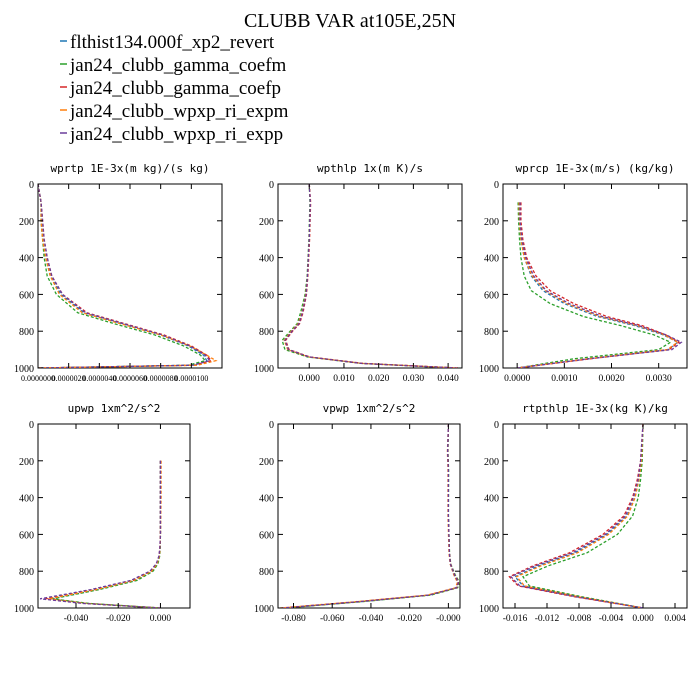  I want to click on panel-6-series-5-line, so click(576, 516).